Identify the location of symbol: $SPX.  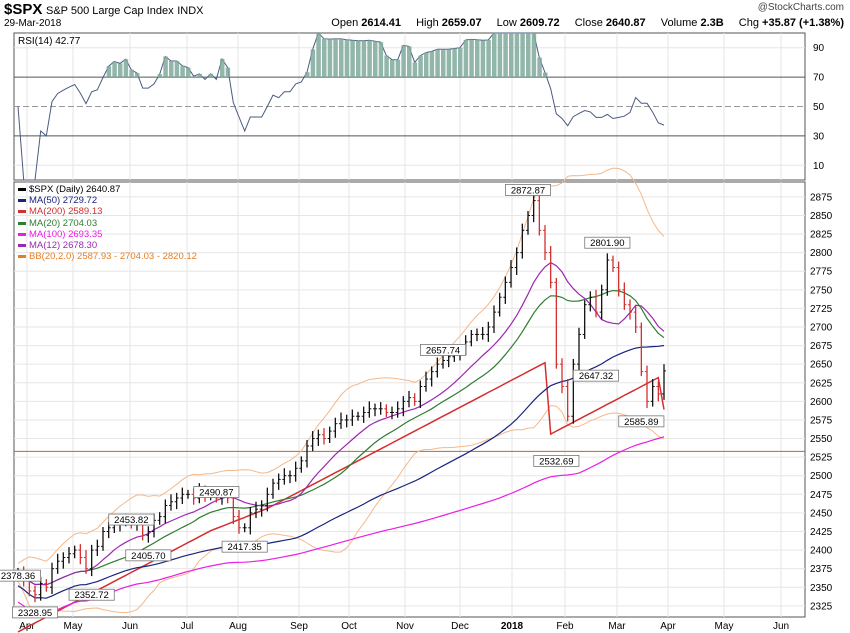
(23, 9).